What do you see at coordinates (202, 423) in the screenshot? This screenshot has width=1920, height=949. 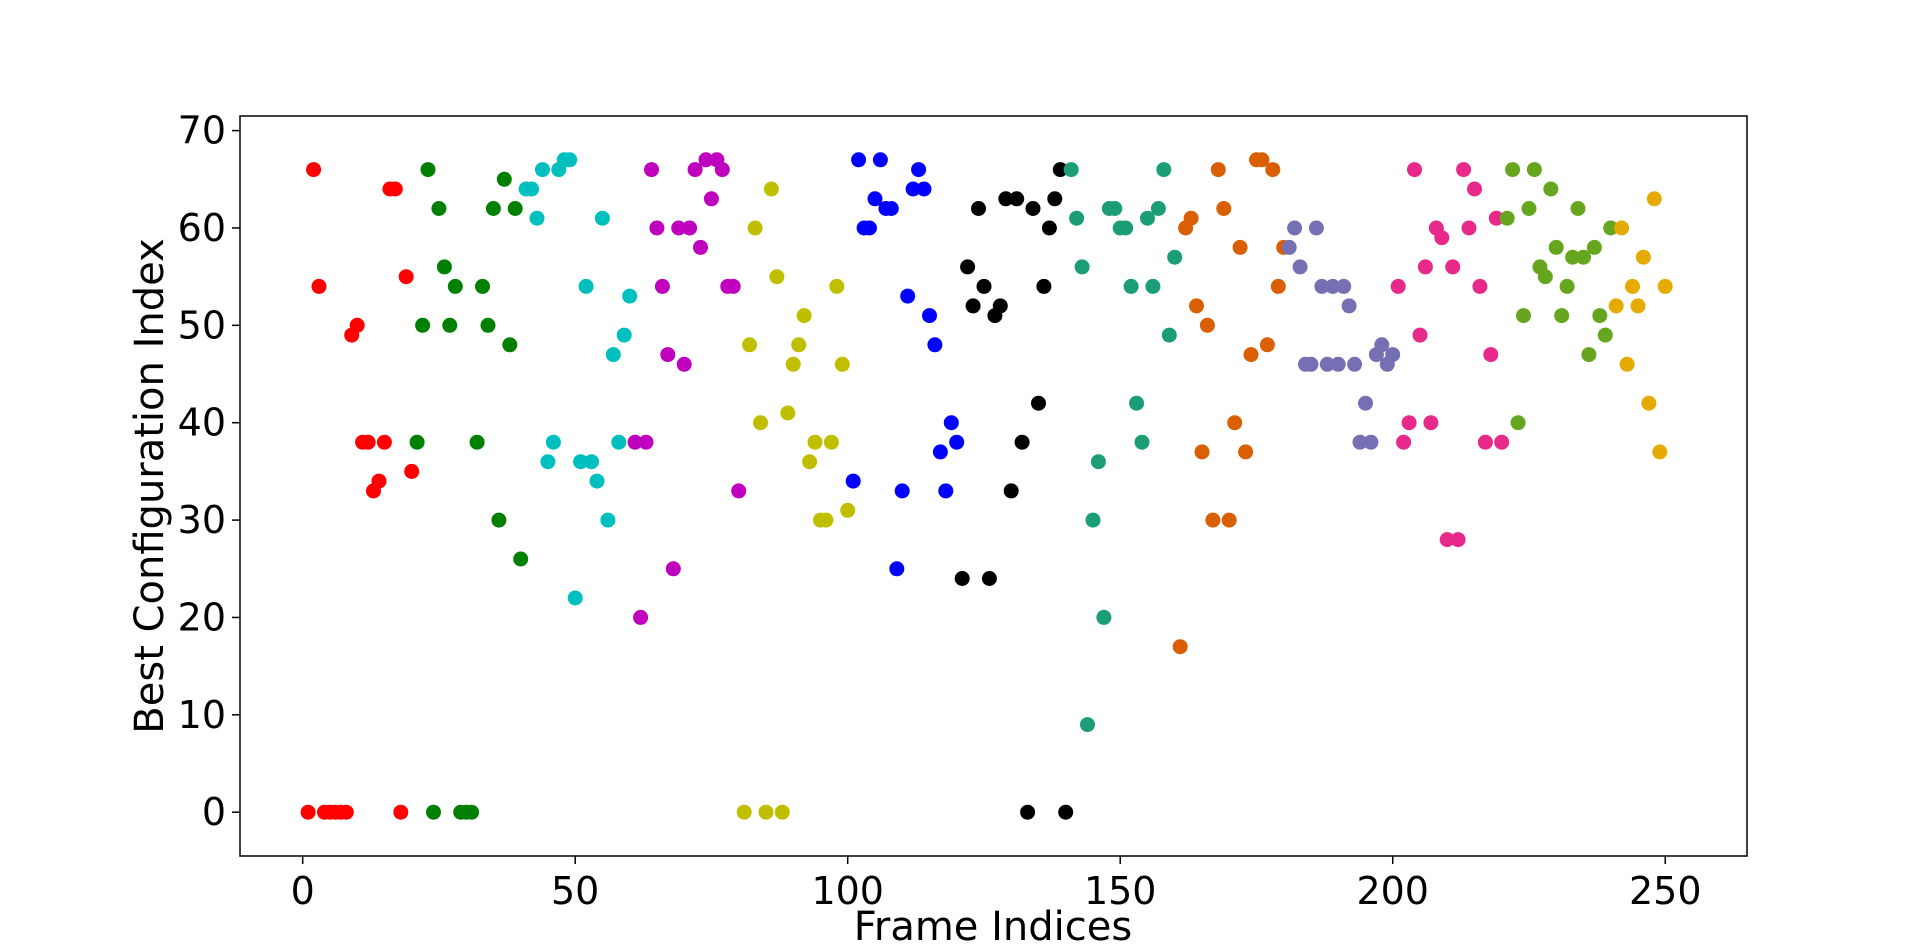 I see `y-tick-label: 40` at bounding box center [202, 423].